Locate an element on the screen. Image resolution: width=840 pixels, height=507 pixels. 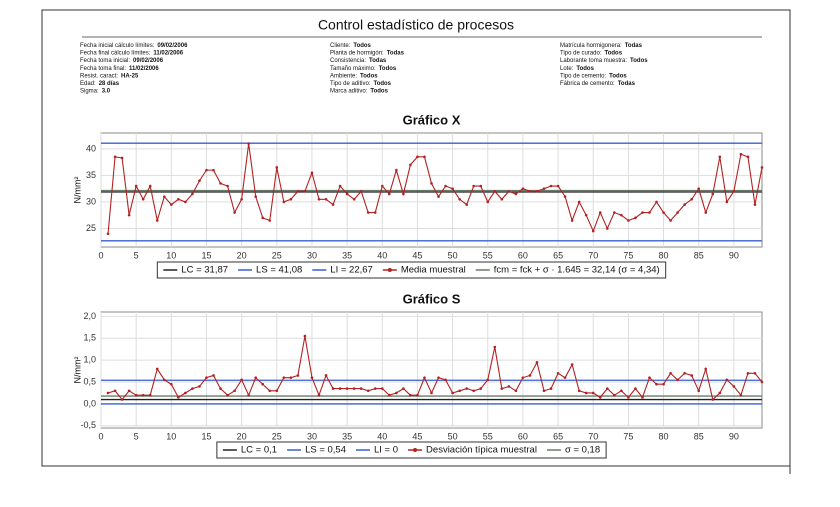
info-line: Edad: 28 días is located at coordinates (100, 84).